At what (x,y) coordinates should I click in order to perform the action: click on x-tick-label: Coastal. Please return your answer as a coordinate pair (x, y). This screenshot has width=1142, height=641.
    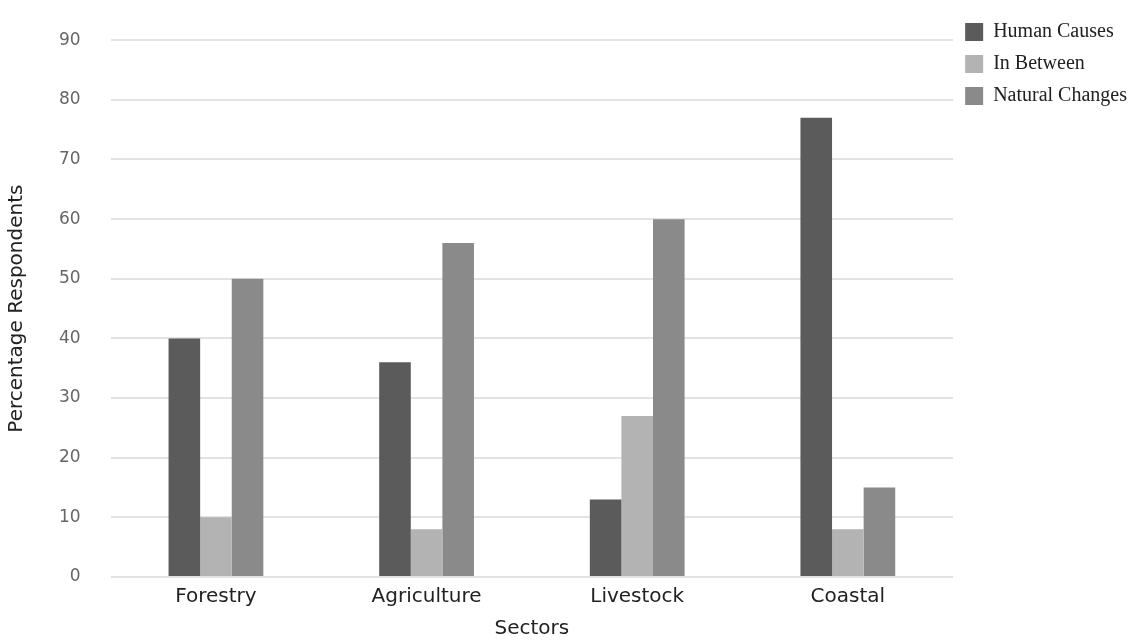
    Looking at the image, I should click on (848, 595).